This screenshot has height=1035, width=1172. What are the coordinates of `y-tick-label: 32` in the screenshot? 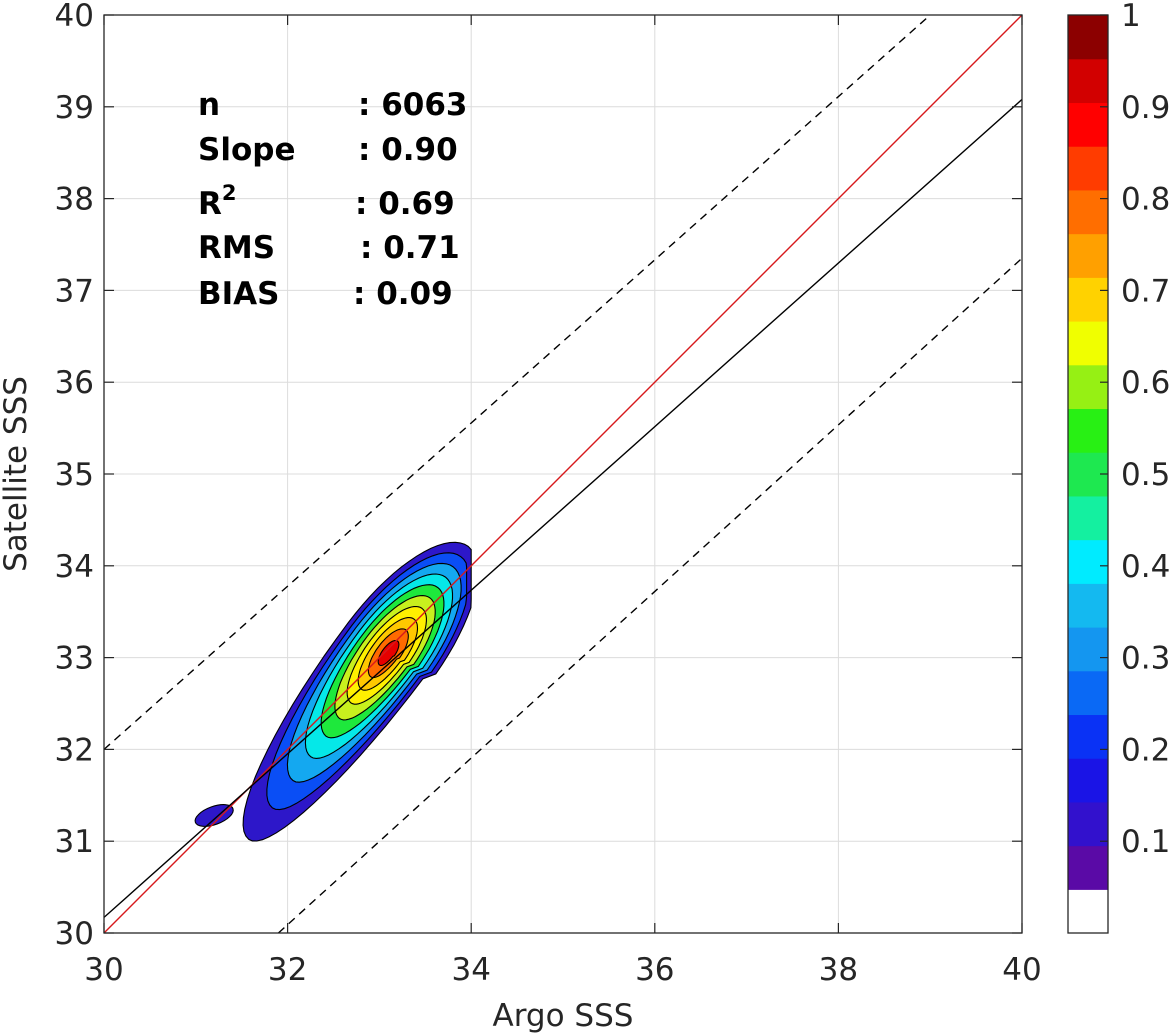 It's located at (74, 750).